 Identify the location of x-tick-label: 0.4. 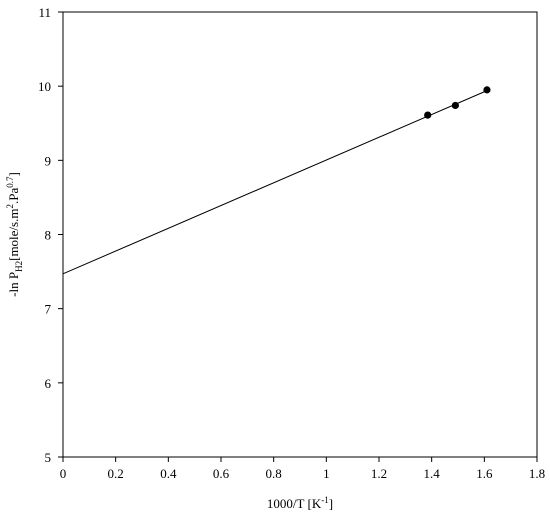
(168, 473).